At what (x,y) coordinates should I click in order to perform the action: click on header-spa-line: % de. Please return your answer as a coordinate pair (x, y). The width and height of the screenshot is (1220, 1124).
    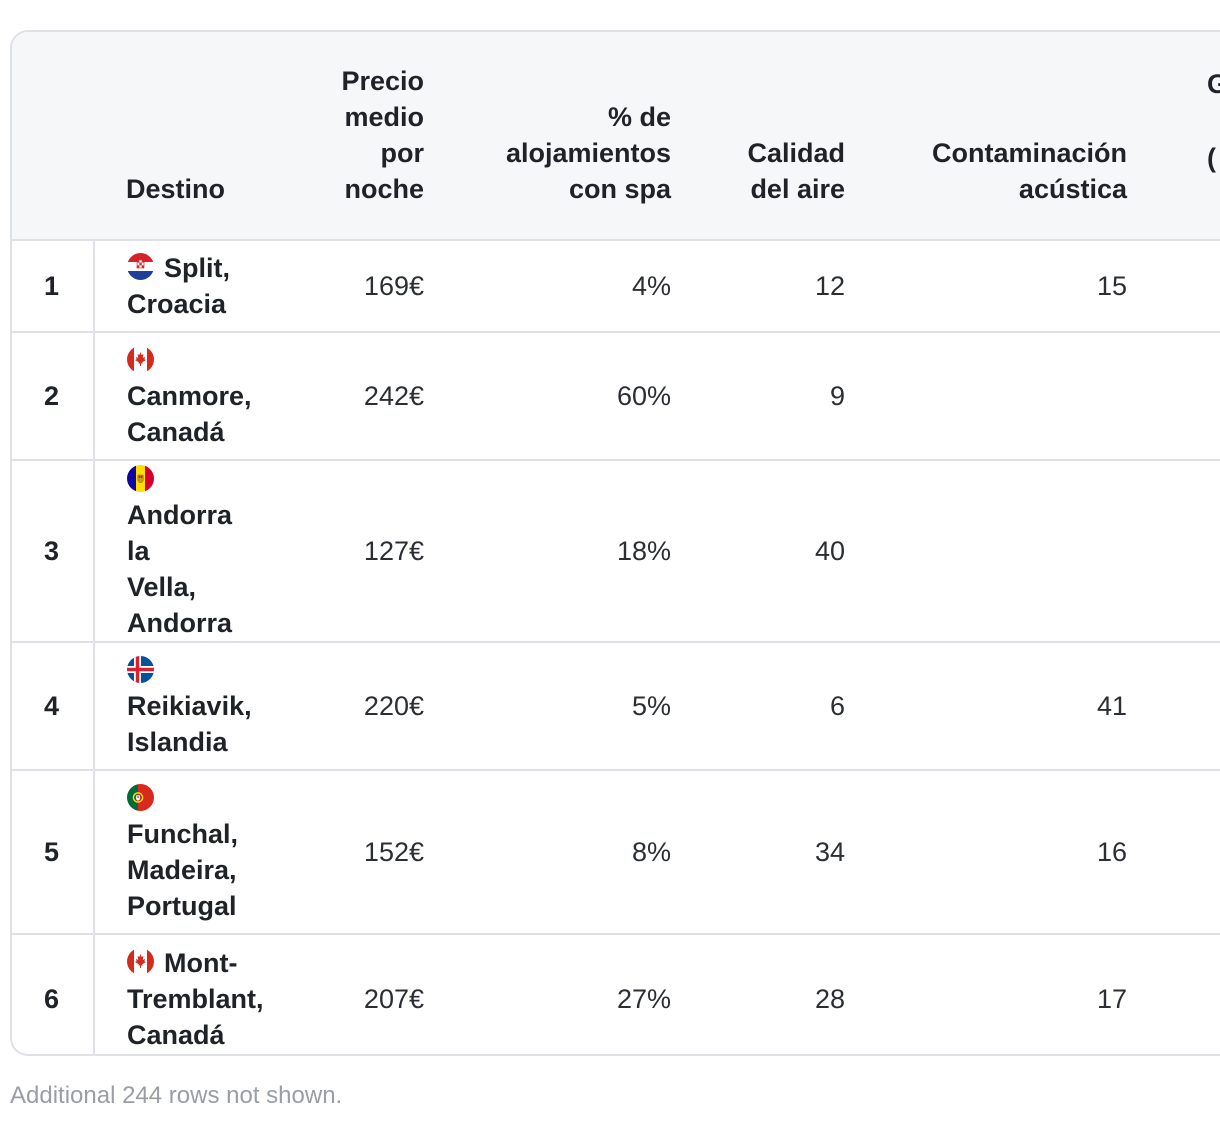
    Looking at the image, I should click on (639, 117).